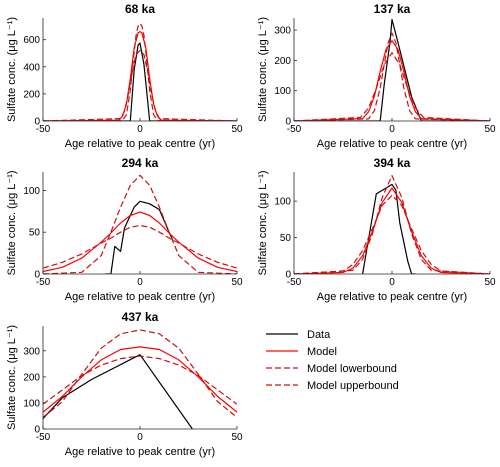 This screenshot has width=500, height=467. I want to click on panel-title: 137 ka, so click(392, 9).